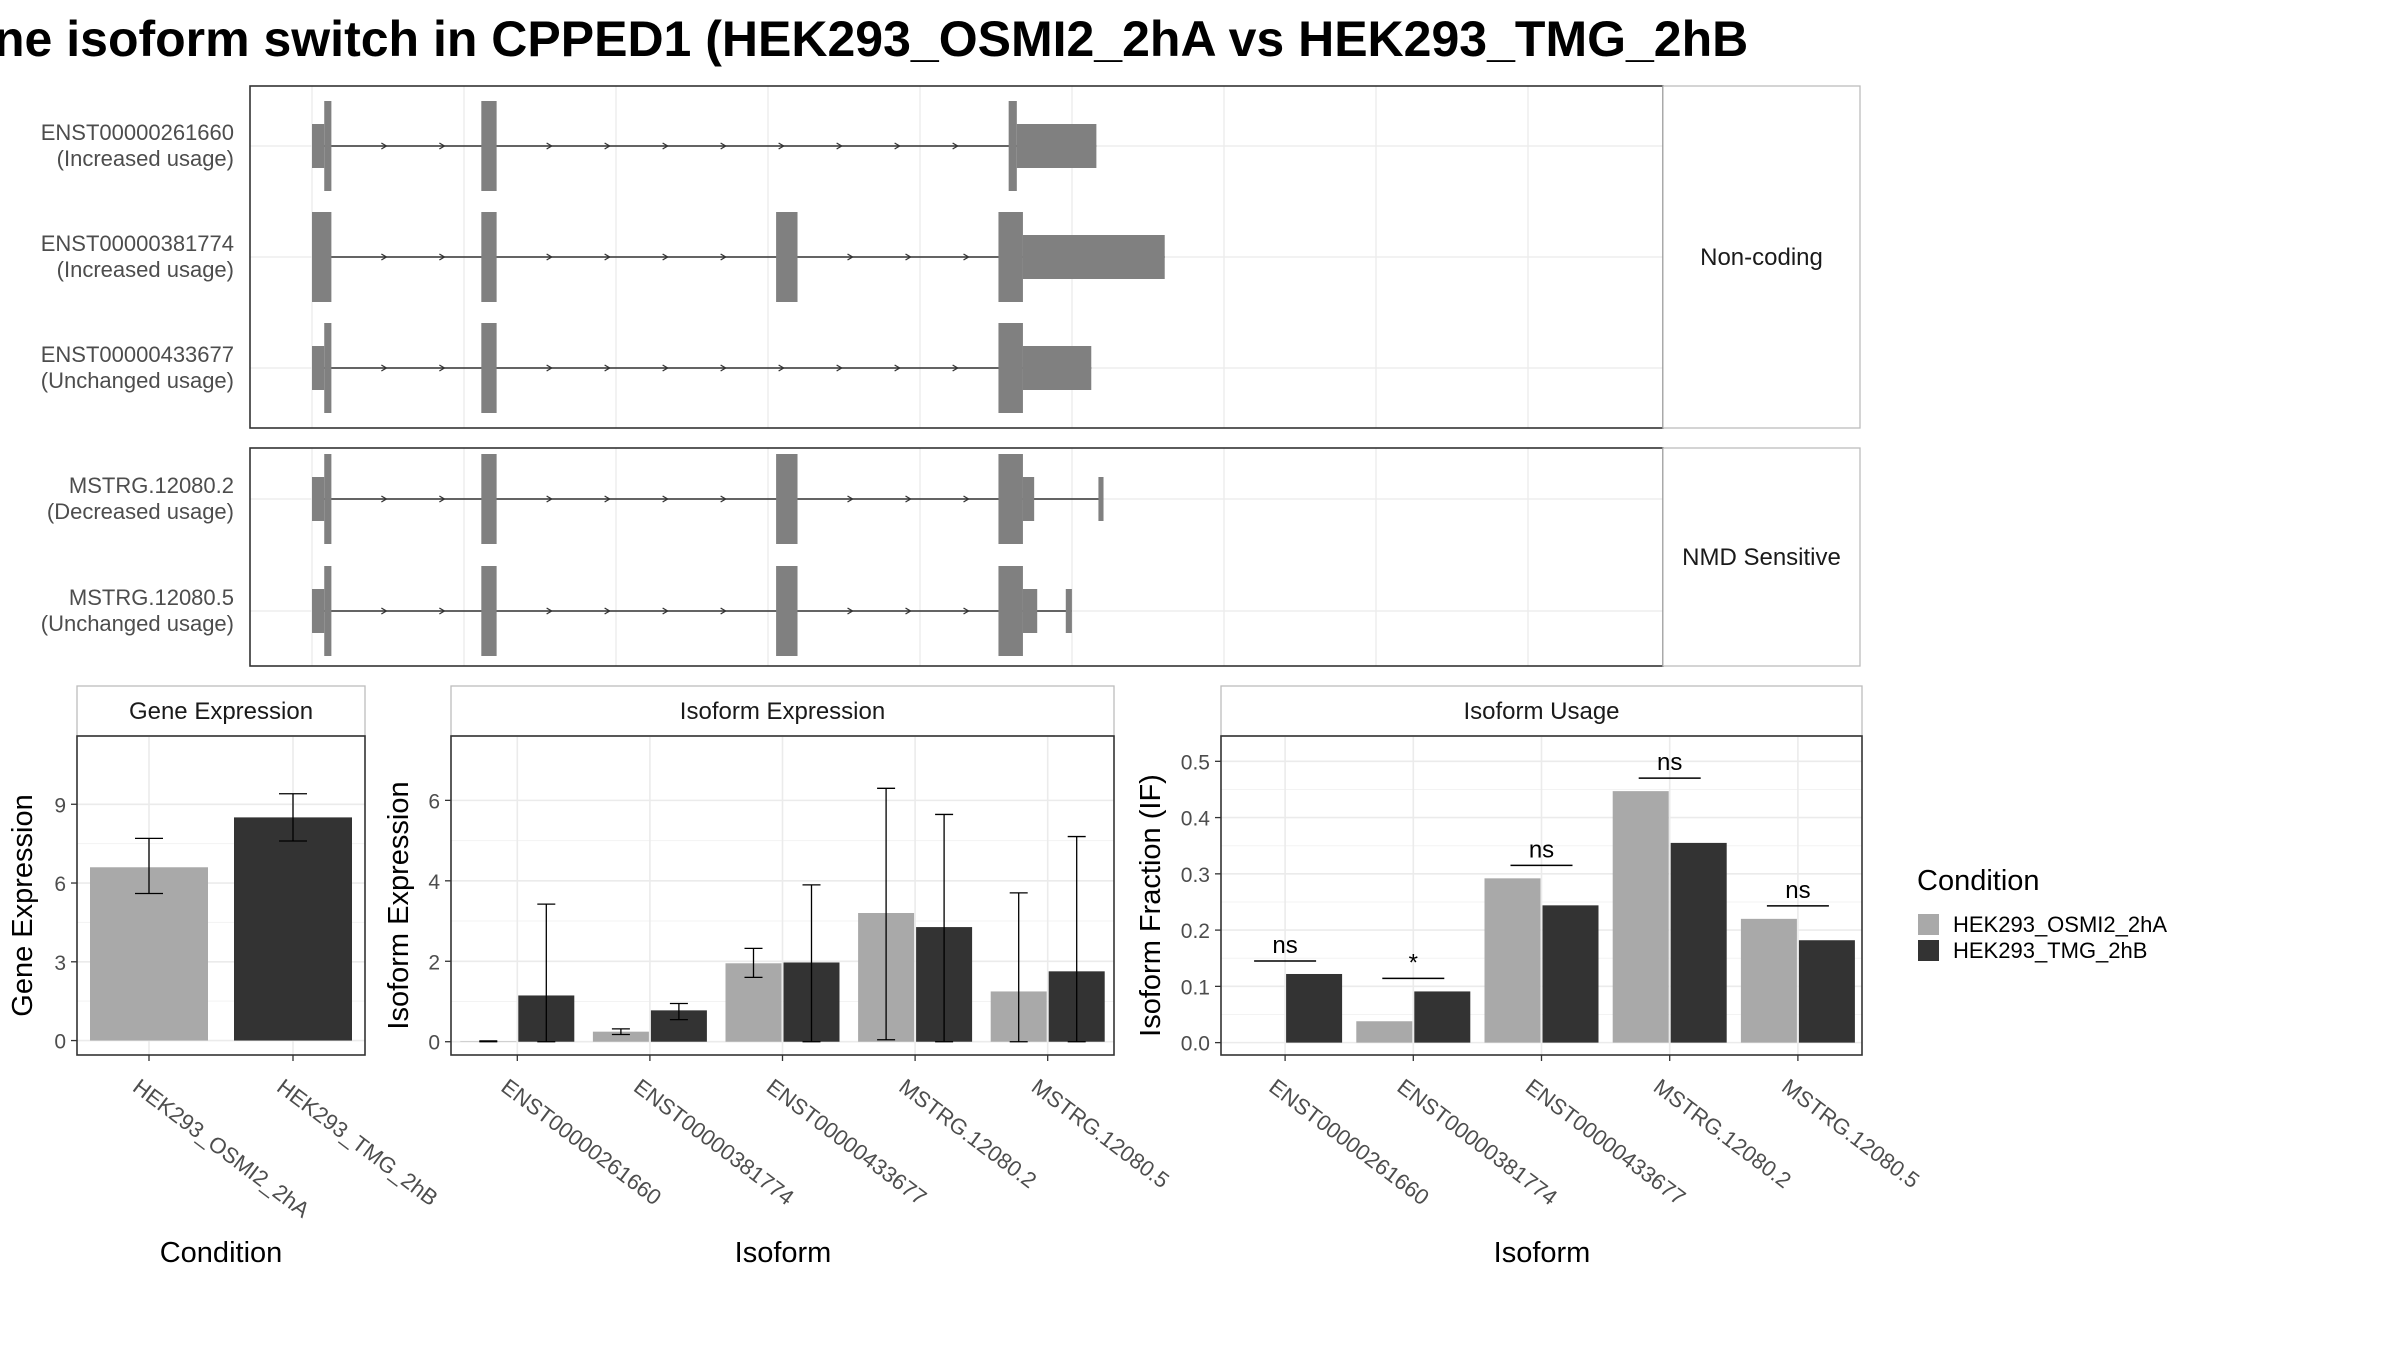  Describe the element at coordinates (1151, 905) in the screenshot. I see `y-axis-label: Isoform Fraction (IF)` at that location.